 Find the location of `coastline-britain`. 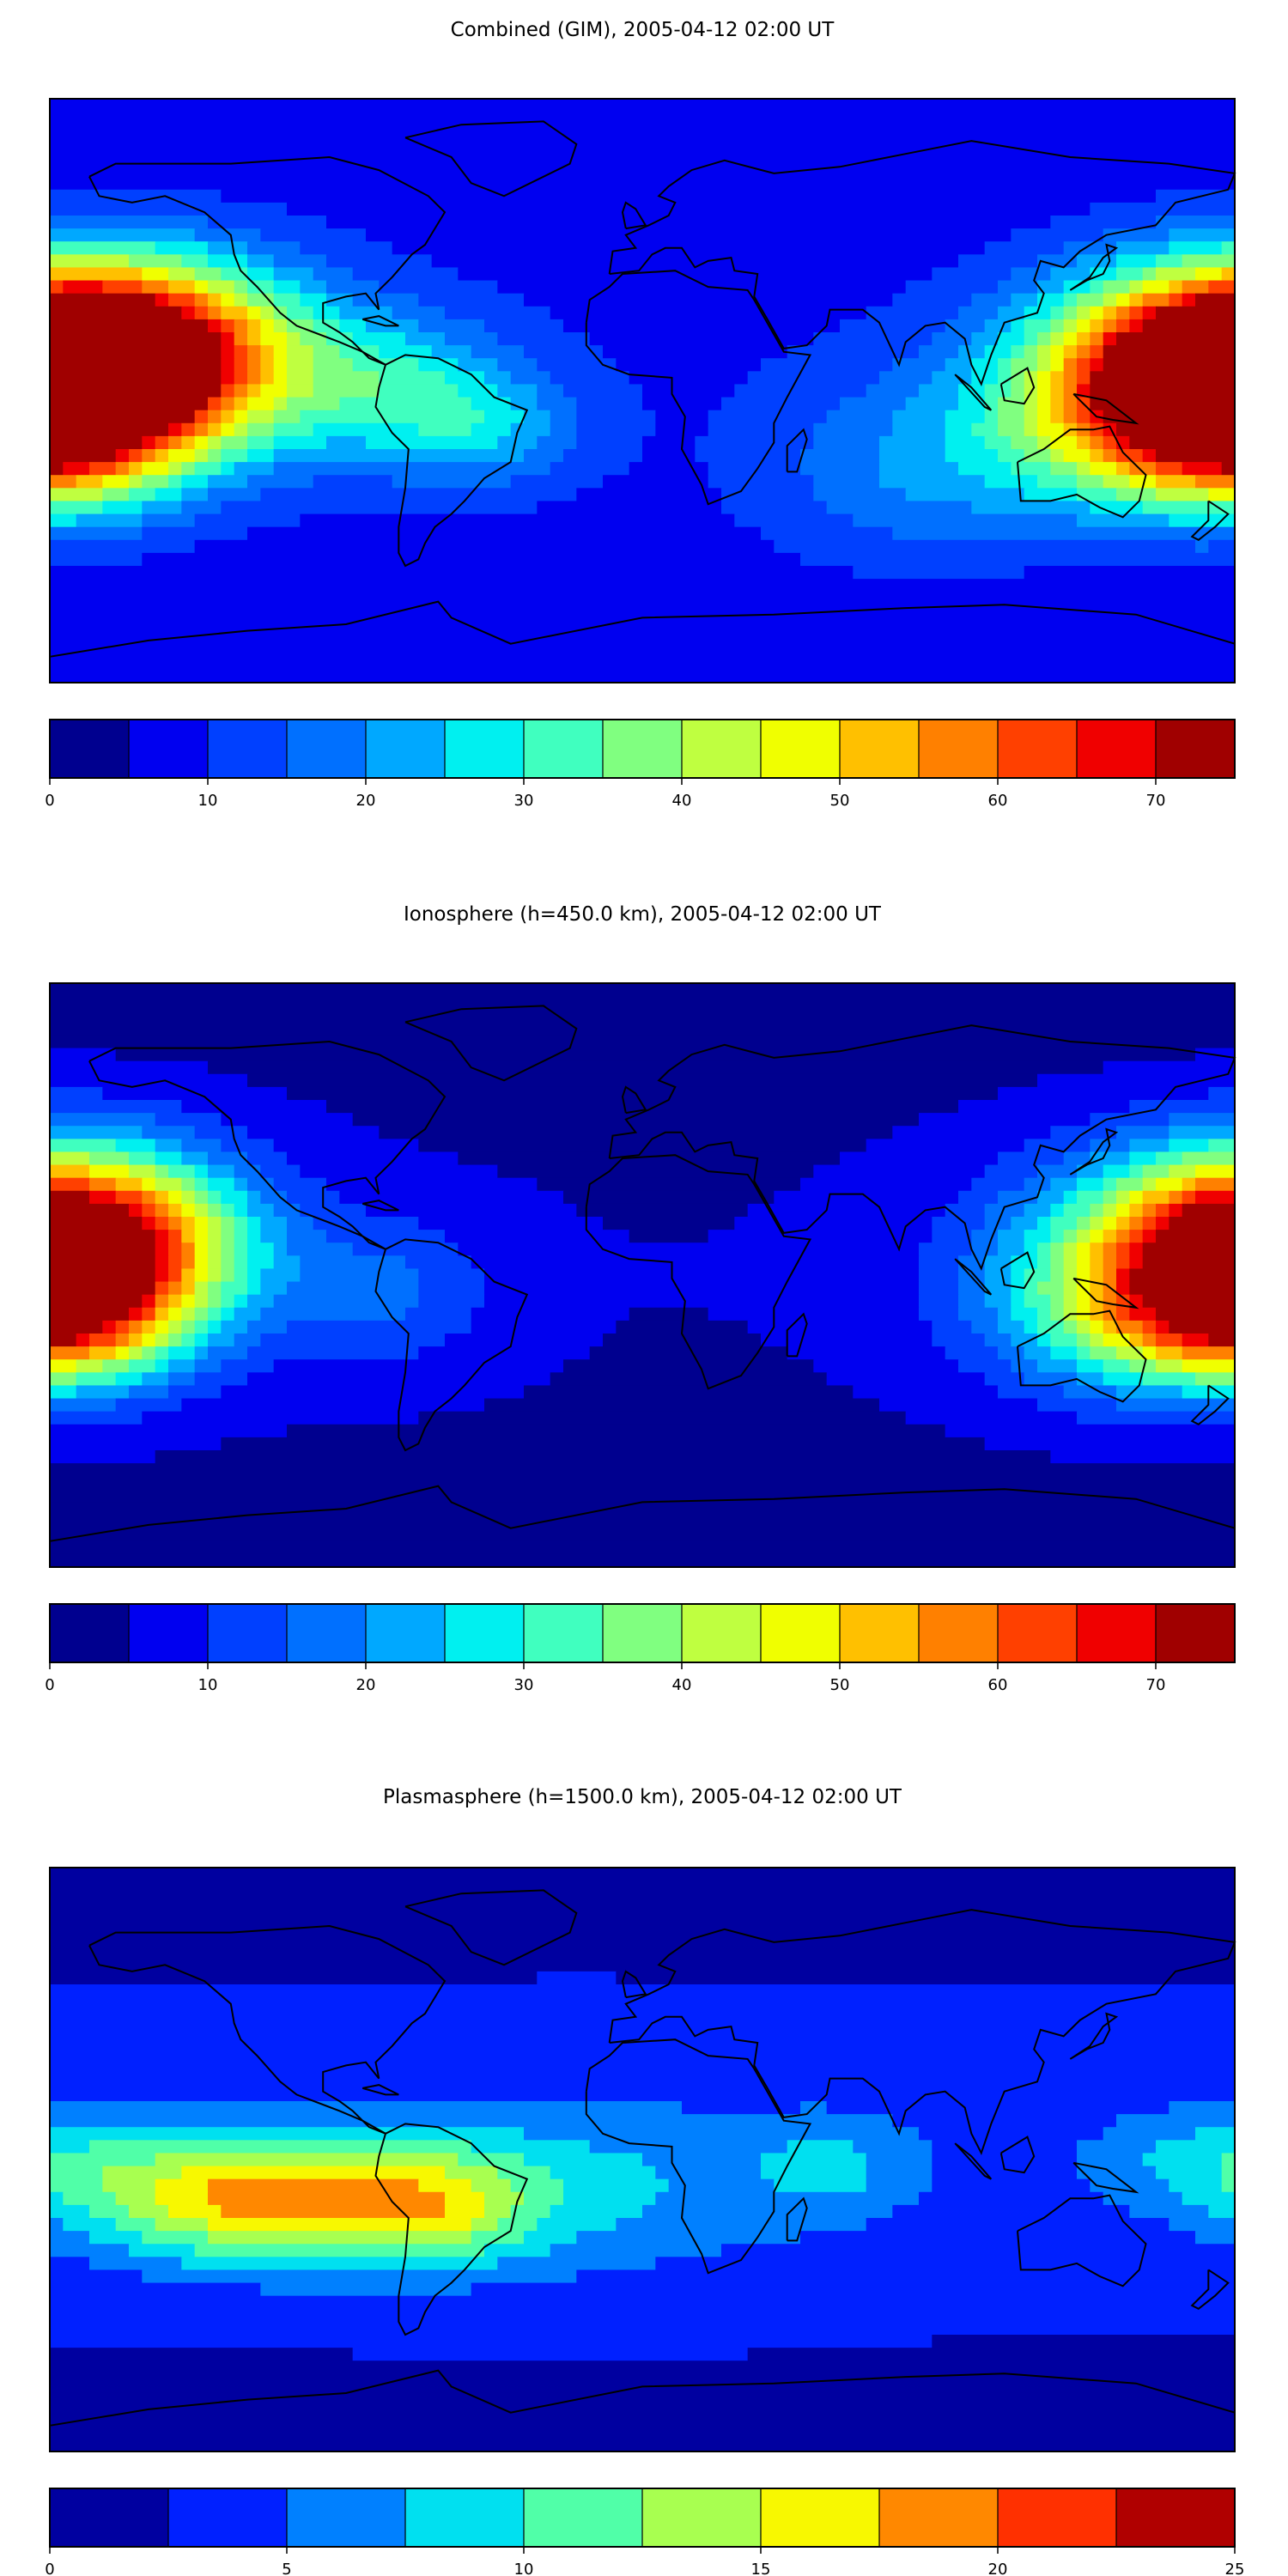

coastline-britain is located at coordinates (634, 215).